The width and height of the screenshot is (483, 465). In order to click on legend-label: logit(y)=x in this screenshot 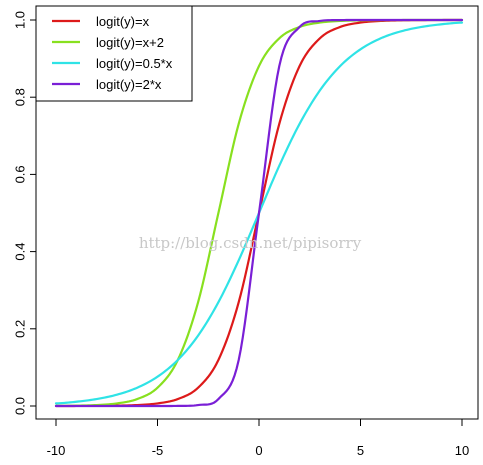, I will do `click(123, 21)`.